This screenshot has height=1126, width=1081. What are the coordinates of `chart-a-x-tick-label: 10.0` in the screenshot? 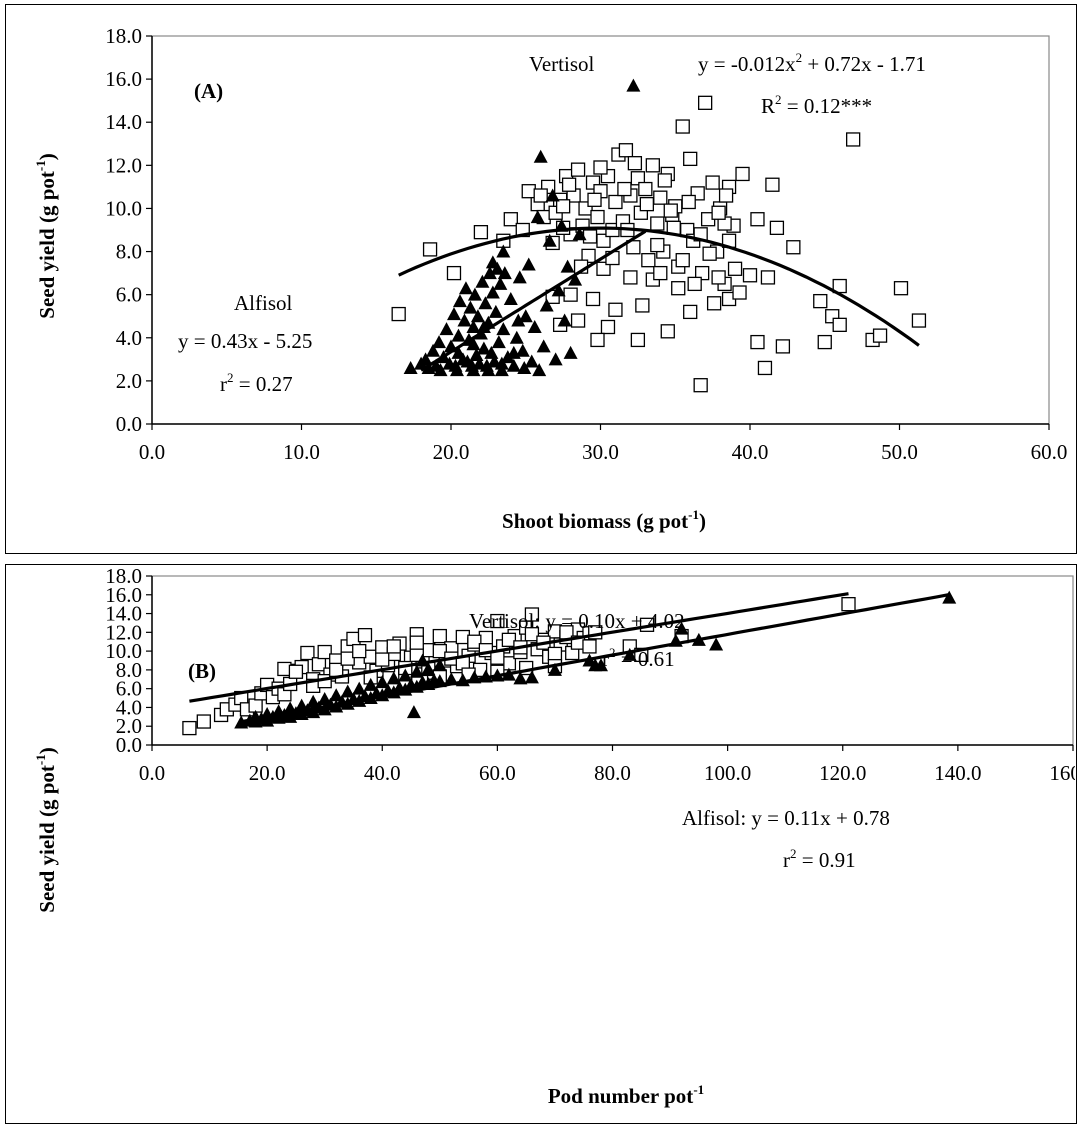 It's located at (301, 452).